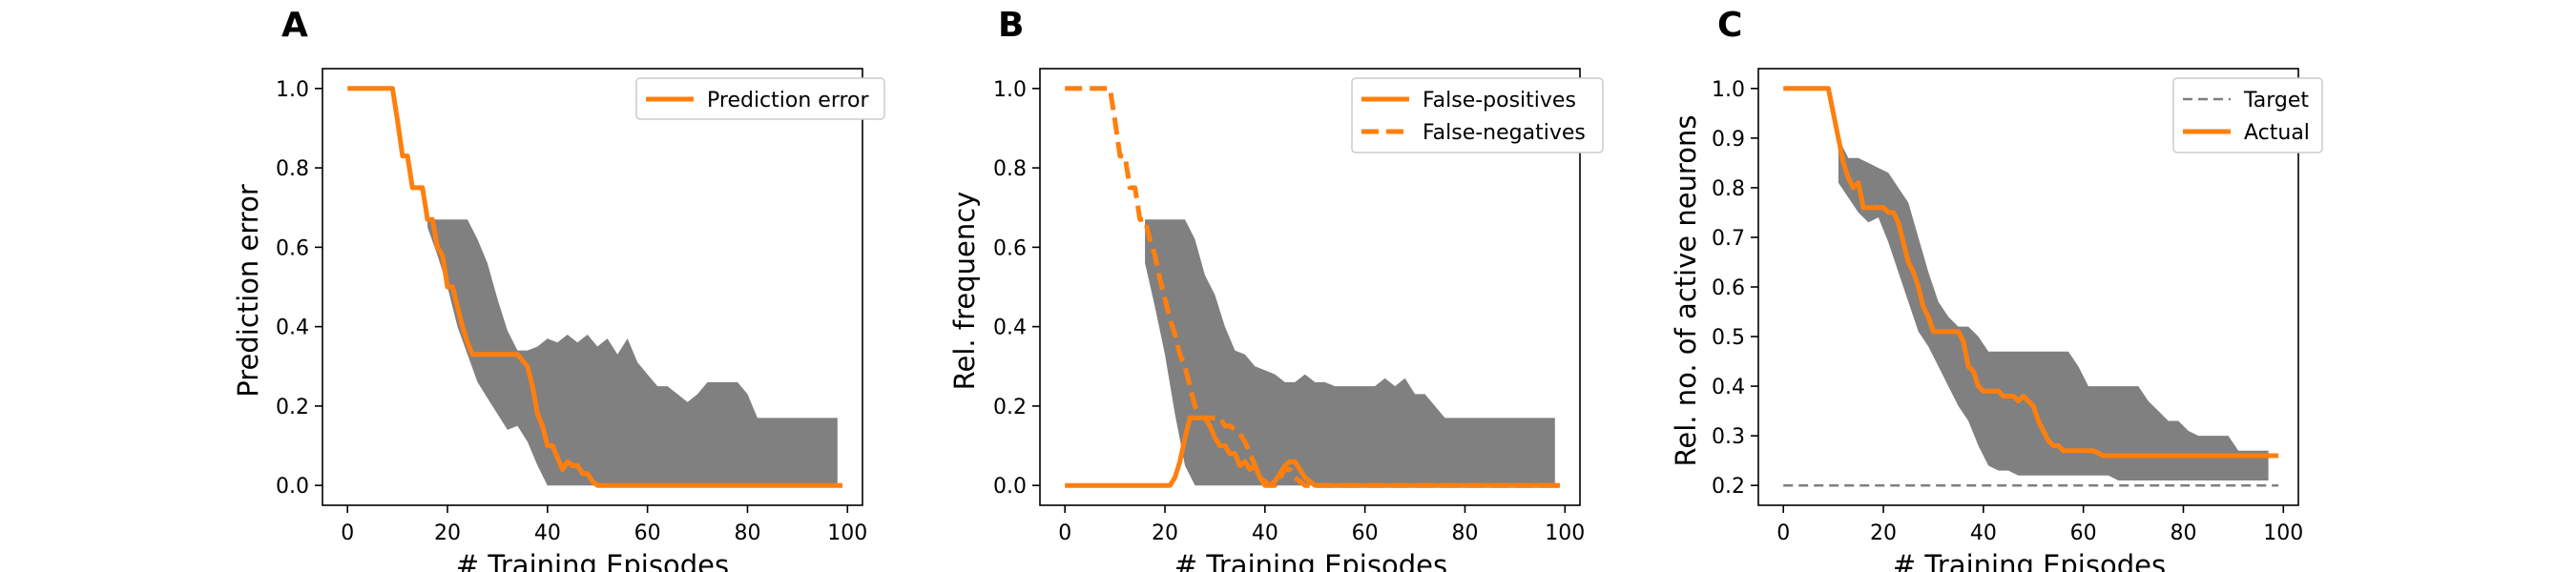  What do you see at coordinates (248, 291) in the screenshot?
I see `y-axis-label-a: Prediction error` at bounding box center [248, 291].